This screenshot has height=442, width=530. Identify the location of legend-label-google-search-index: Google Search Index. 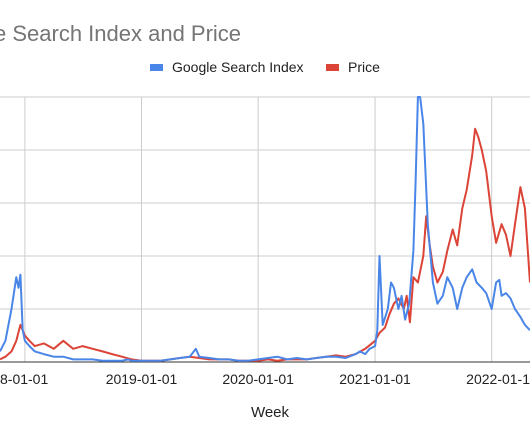
(238, 67).